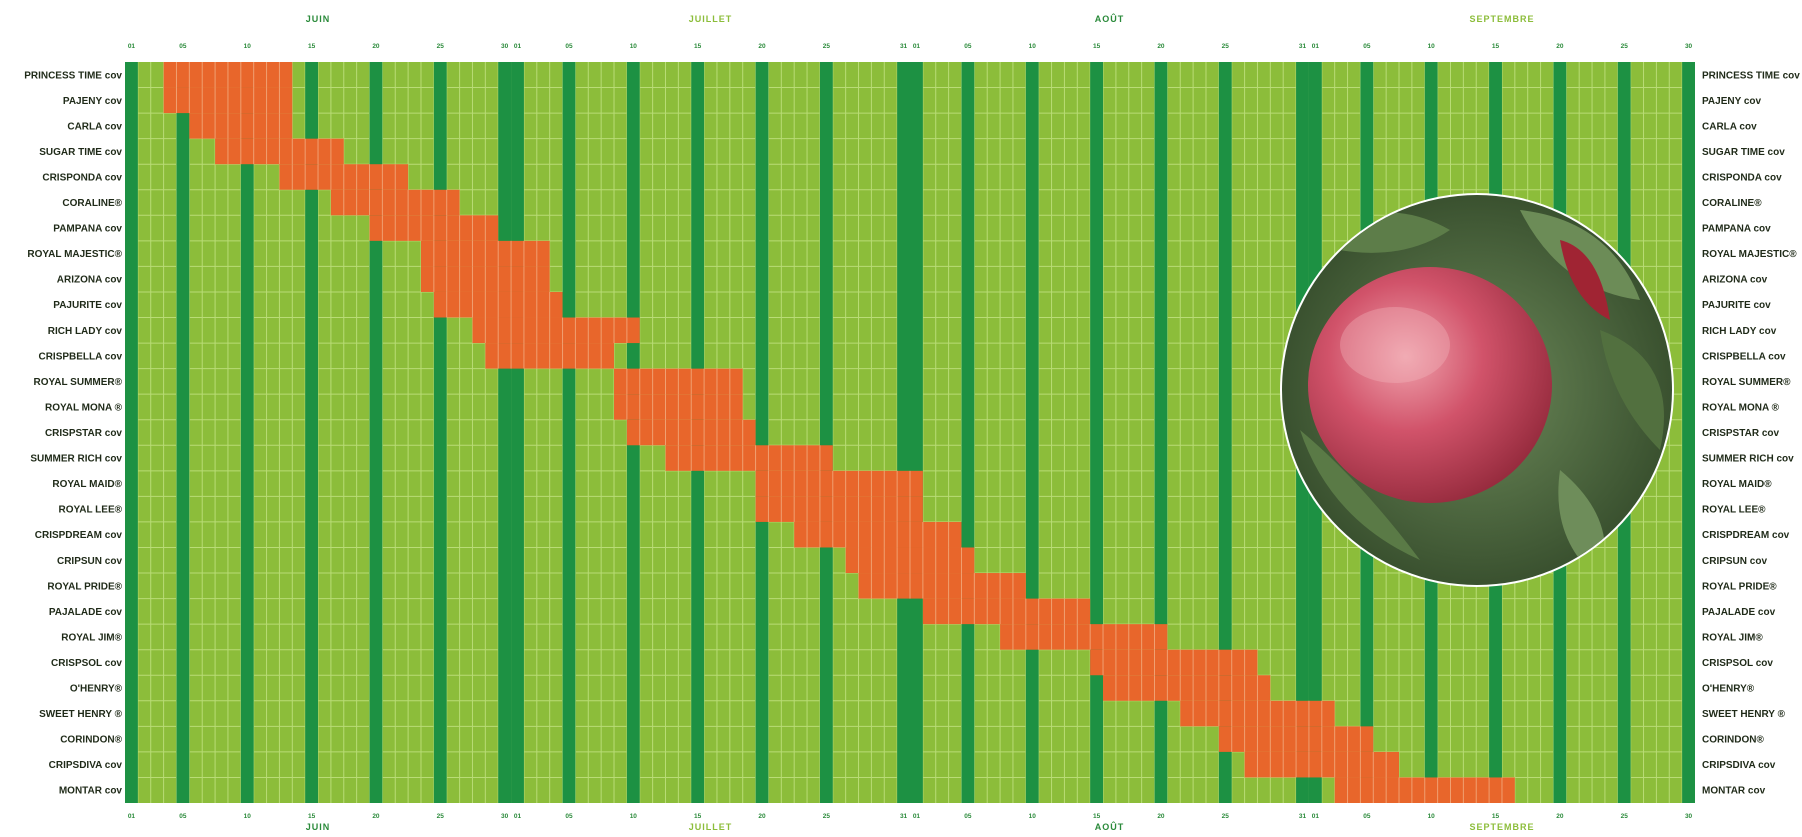 Image resolution: width=1802 pixels, height=837 pixels. Describe the element at coordinates (82, 177) in the screenshot. I see `variety-label-left: CRISPONDA cov` at that location.